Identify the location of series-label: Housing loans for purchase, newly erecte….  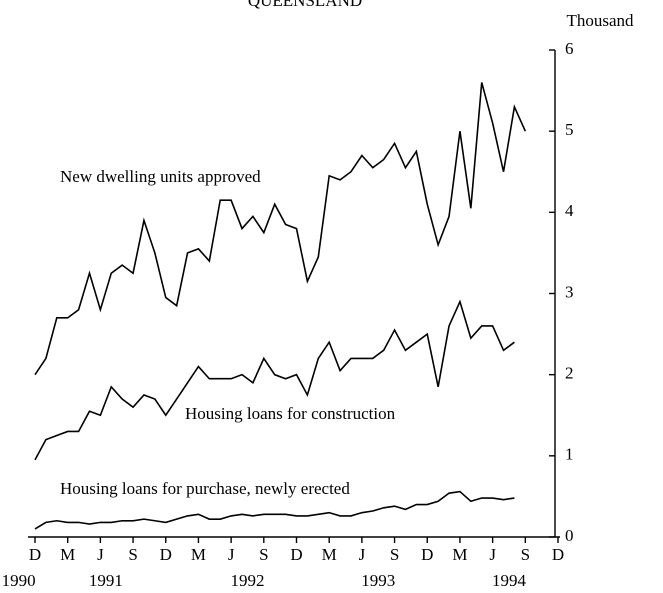
(205, 488).